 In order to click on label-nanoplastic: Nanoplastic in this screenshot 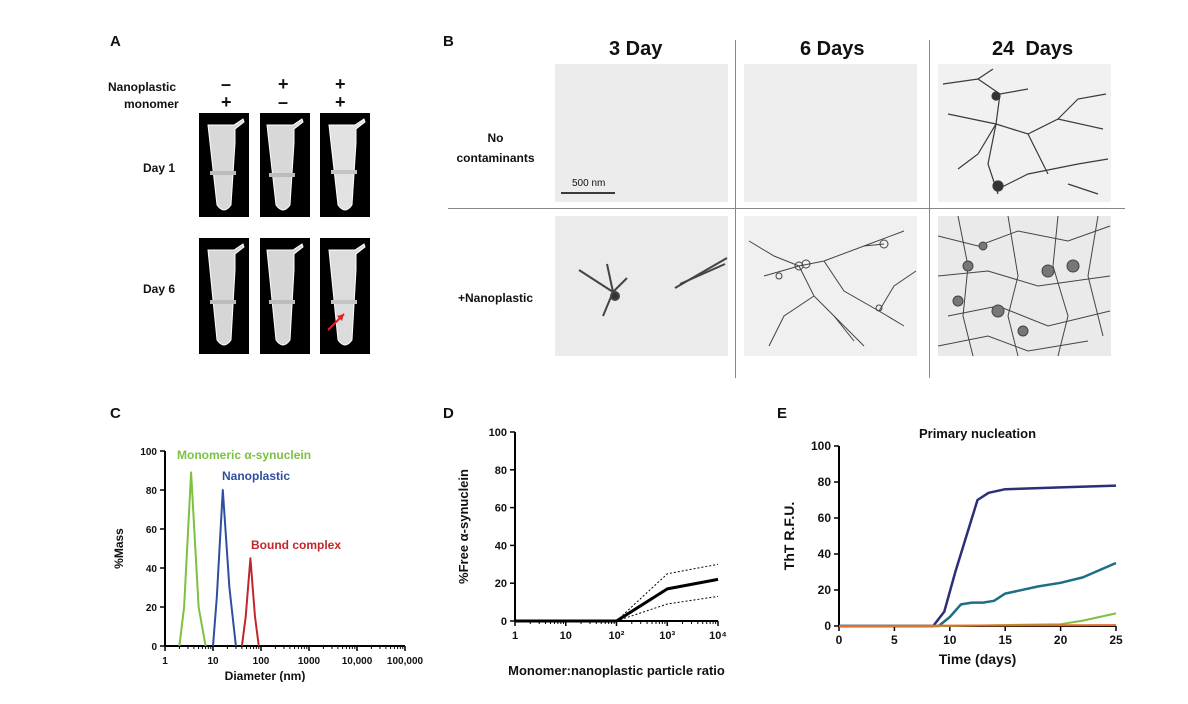, I will do `click(256, 476)`.